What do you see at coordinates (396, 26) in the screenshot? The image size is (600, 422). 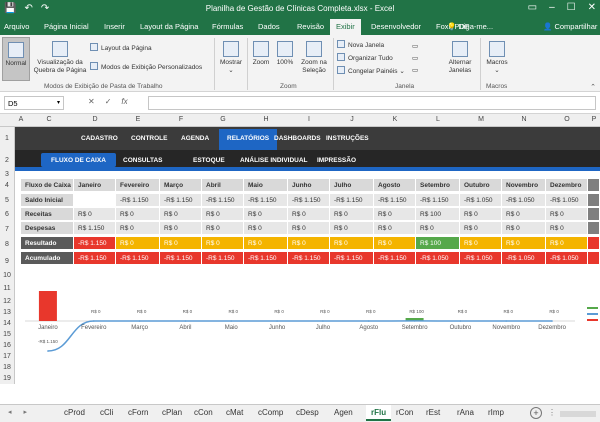 I see `tab-desenvolvedor: Desenvolvedor` at bounding box center [396, 26].